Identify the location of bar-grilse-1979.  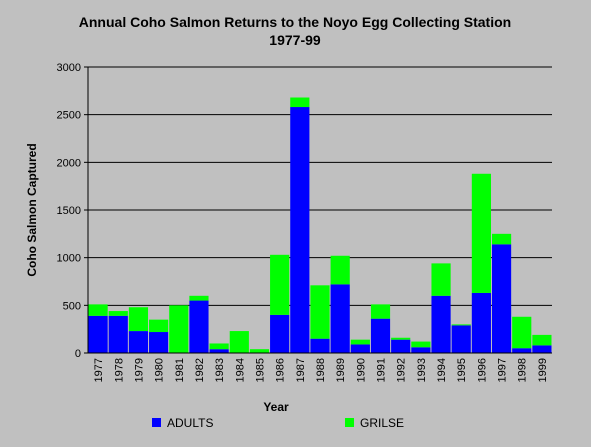
(138, 319).